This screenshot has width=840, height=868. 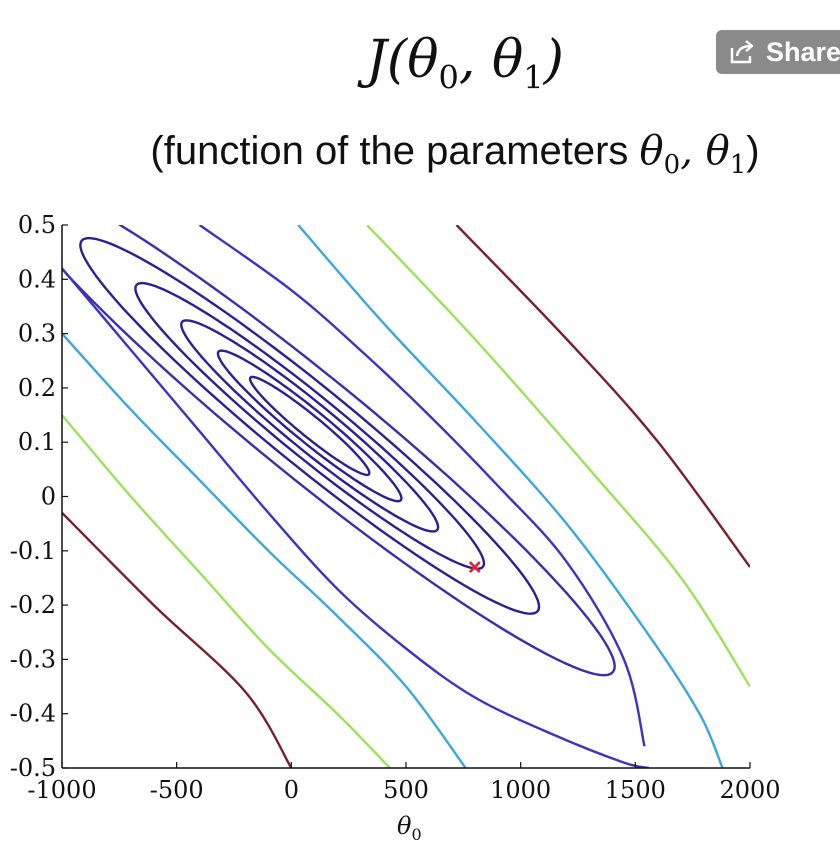 I want to click on x-tick-label: 1000, so click(x=520, y=790).